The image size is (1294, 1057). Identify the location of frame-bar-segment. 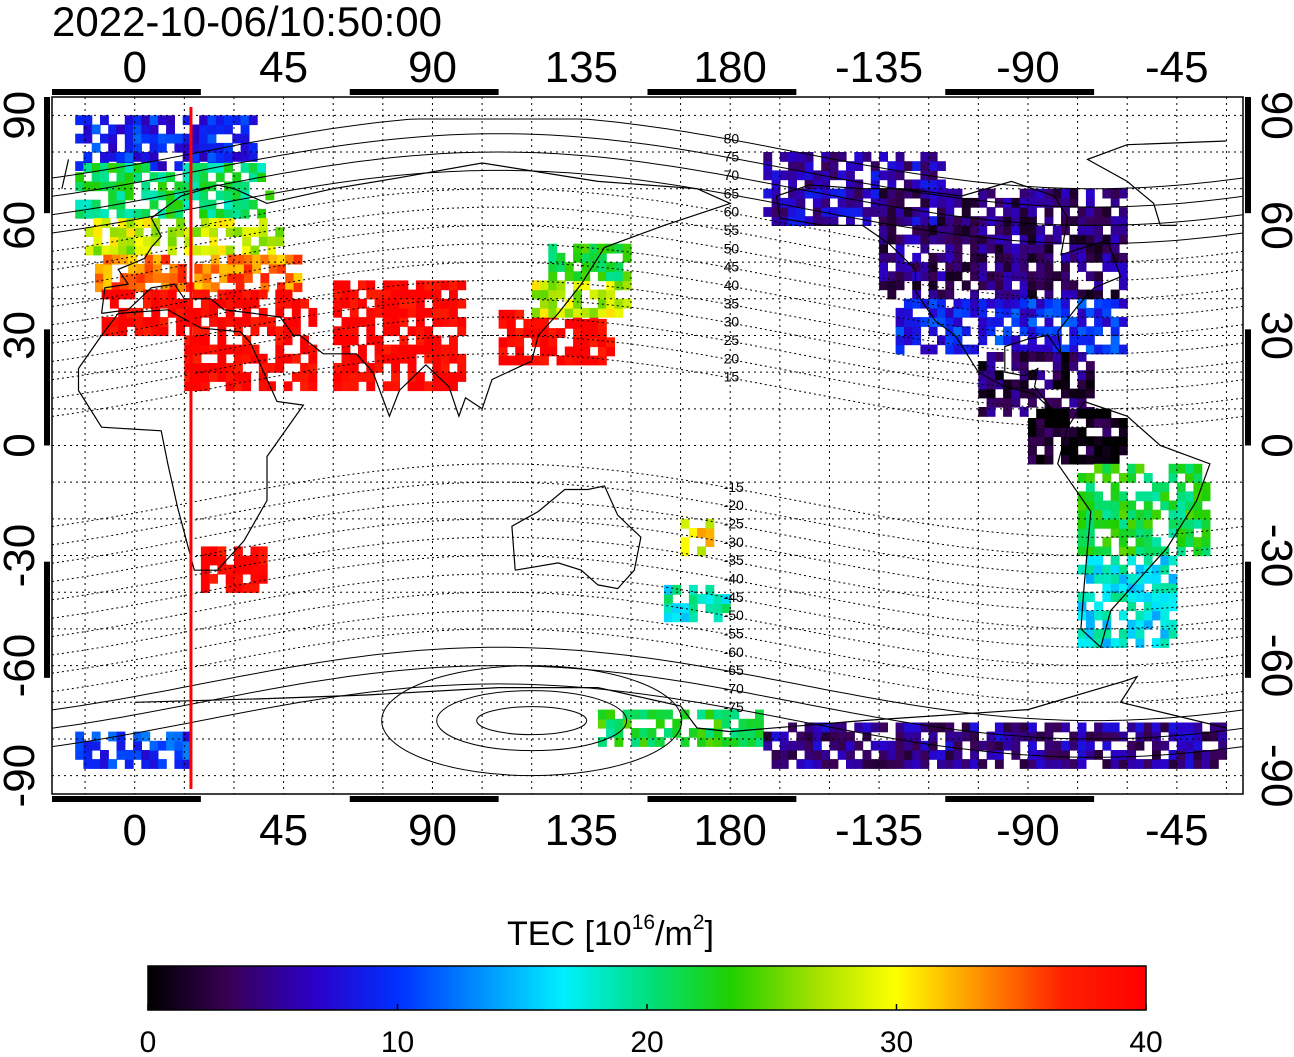
(1020, 92).